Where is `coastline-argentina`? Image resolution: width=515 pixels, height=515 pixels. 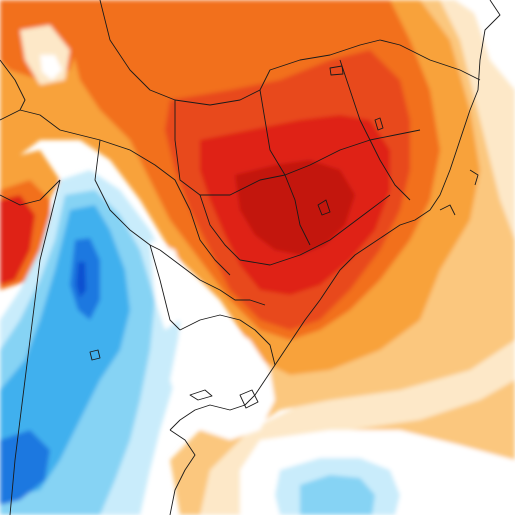
coastline-argentina is located at coordinates (182, 472).